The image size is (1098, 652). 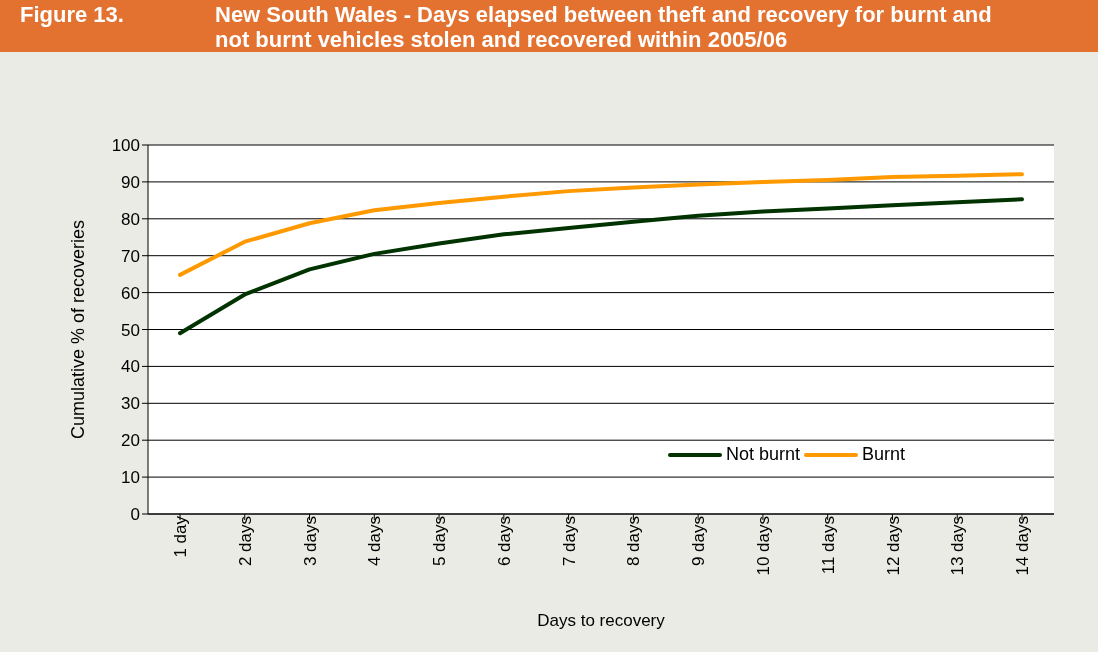 What do you see at coordinates (130, 441) in the screenshot?
I see `y-tick-label: 20` at bounding box center [130, 441].